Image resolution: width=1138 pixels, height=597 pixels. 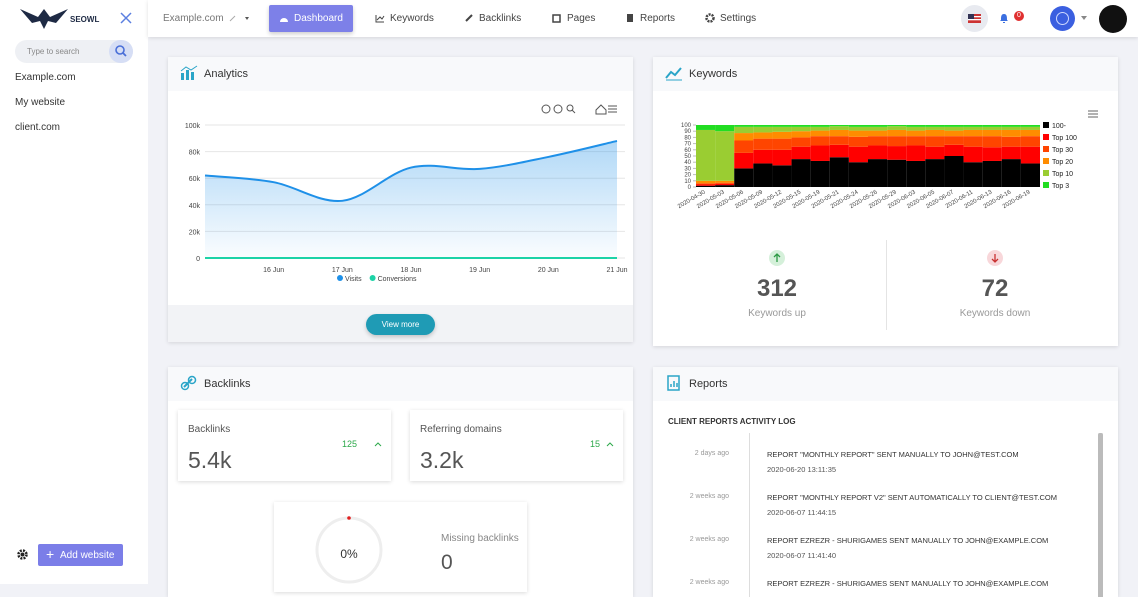 I want to click on settings-tab: Settings, so click(x=738, y=18).